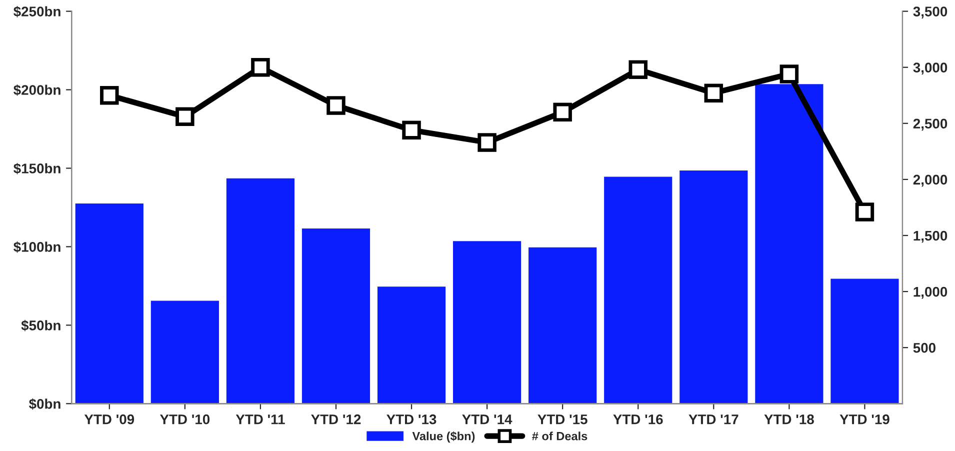  I want to click on legend-label: Value ($bn), so click(443, 437).